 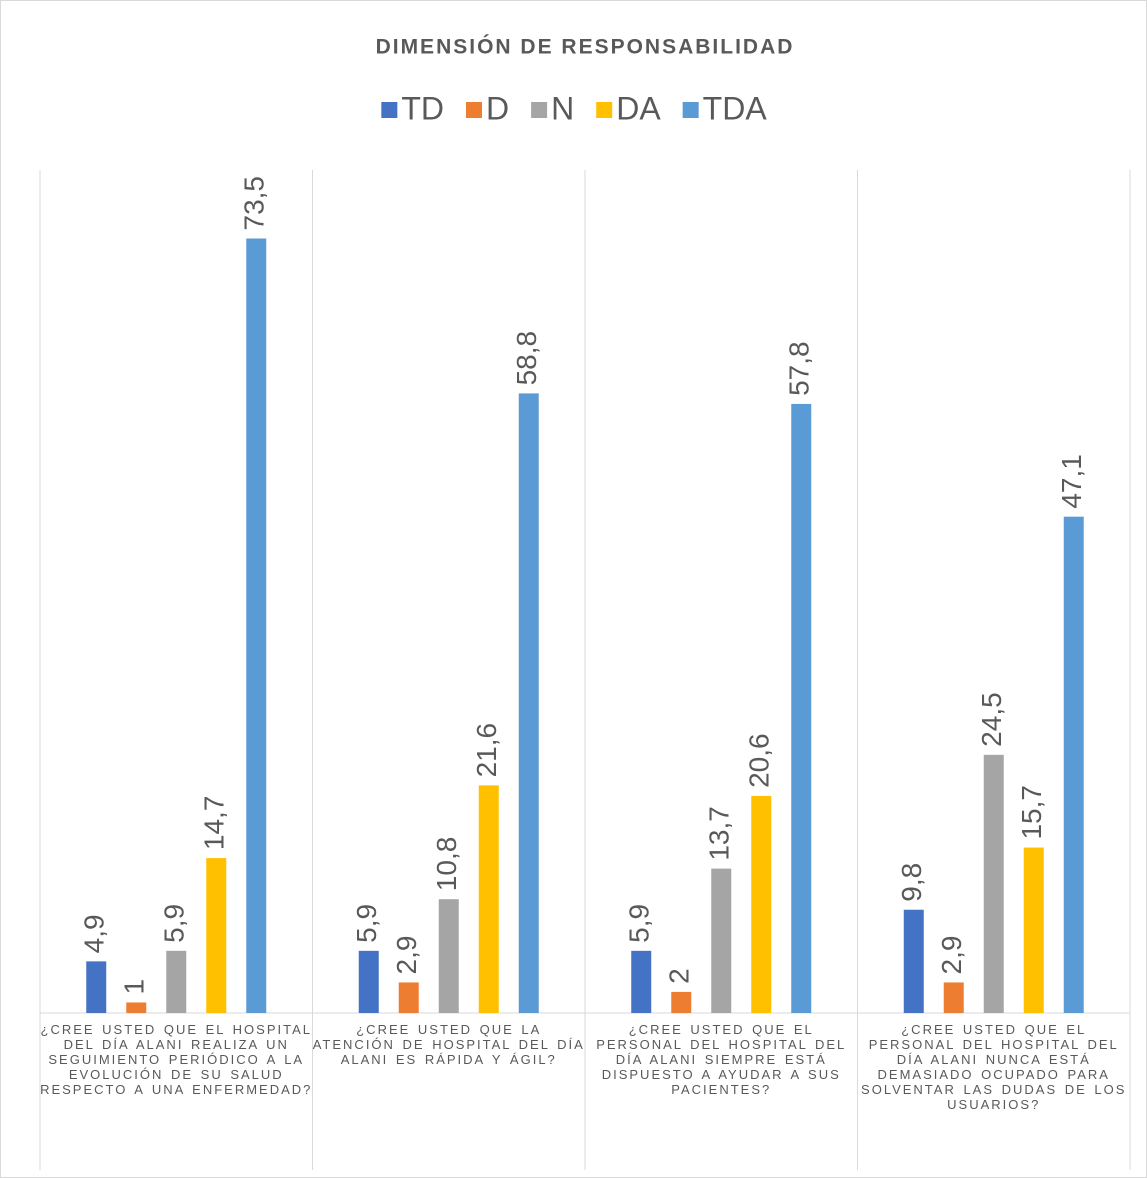 What do you see at coordinates (1031, 812) in the screenshot?
I see `data-label: 15,7` at bounding box center [1031, 812].